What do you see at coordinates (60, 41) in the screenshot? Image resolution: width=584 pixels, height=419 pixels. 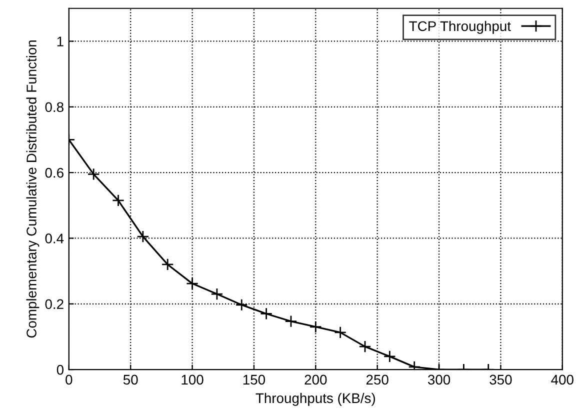 I see `y-tick-label: 1` at bounding box center [60, 41].